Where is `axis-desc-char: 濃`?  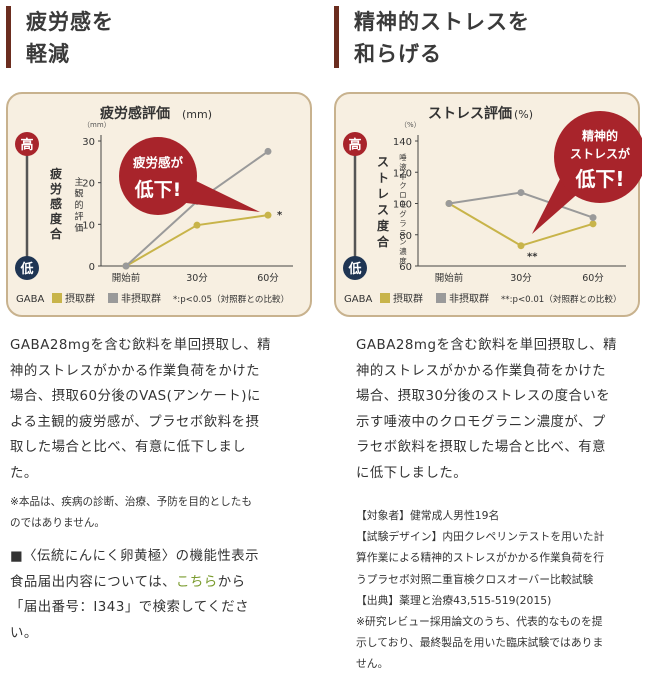 axis-desc-char: 濃 is located at coordinates (403, 251).